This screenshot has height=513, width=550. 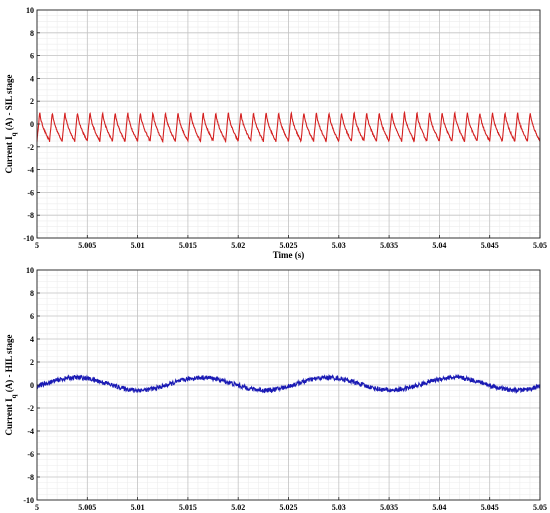 What do you see at coordinates (11, 385) in the screenshot?
I see `y-axis-label: Current Iq (A) - HIL stage` at bounding box center [11, 385].